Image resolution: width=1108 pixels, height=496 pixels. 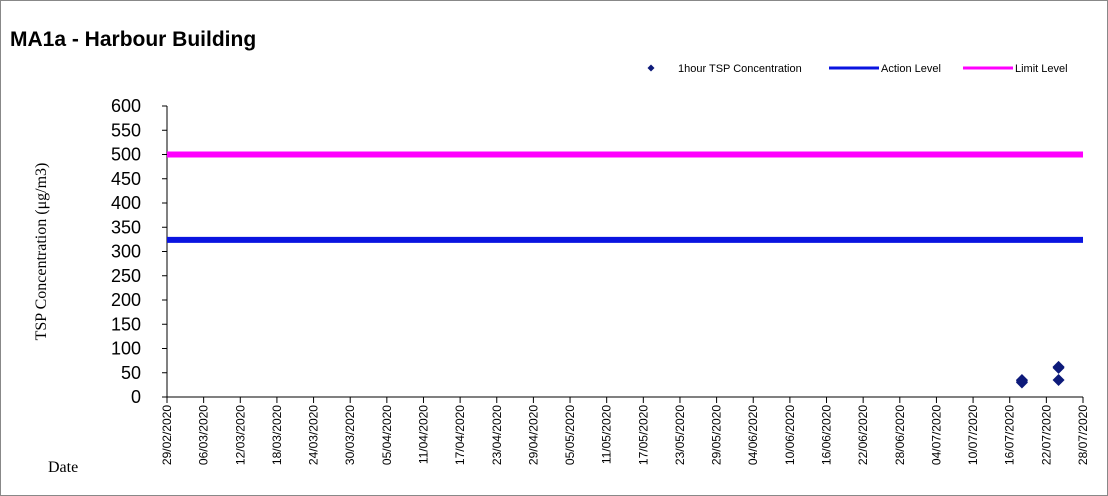 I want to click on legend-label-action-level: Action Level, so click(x=911, y=69).